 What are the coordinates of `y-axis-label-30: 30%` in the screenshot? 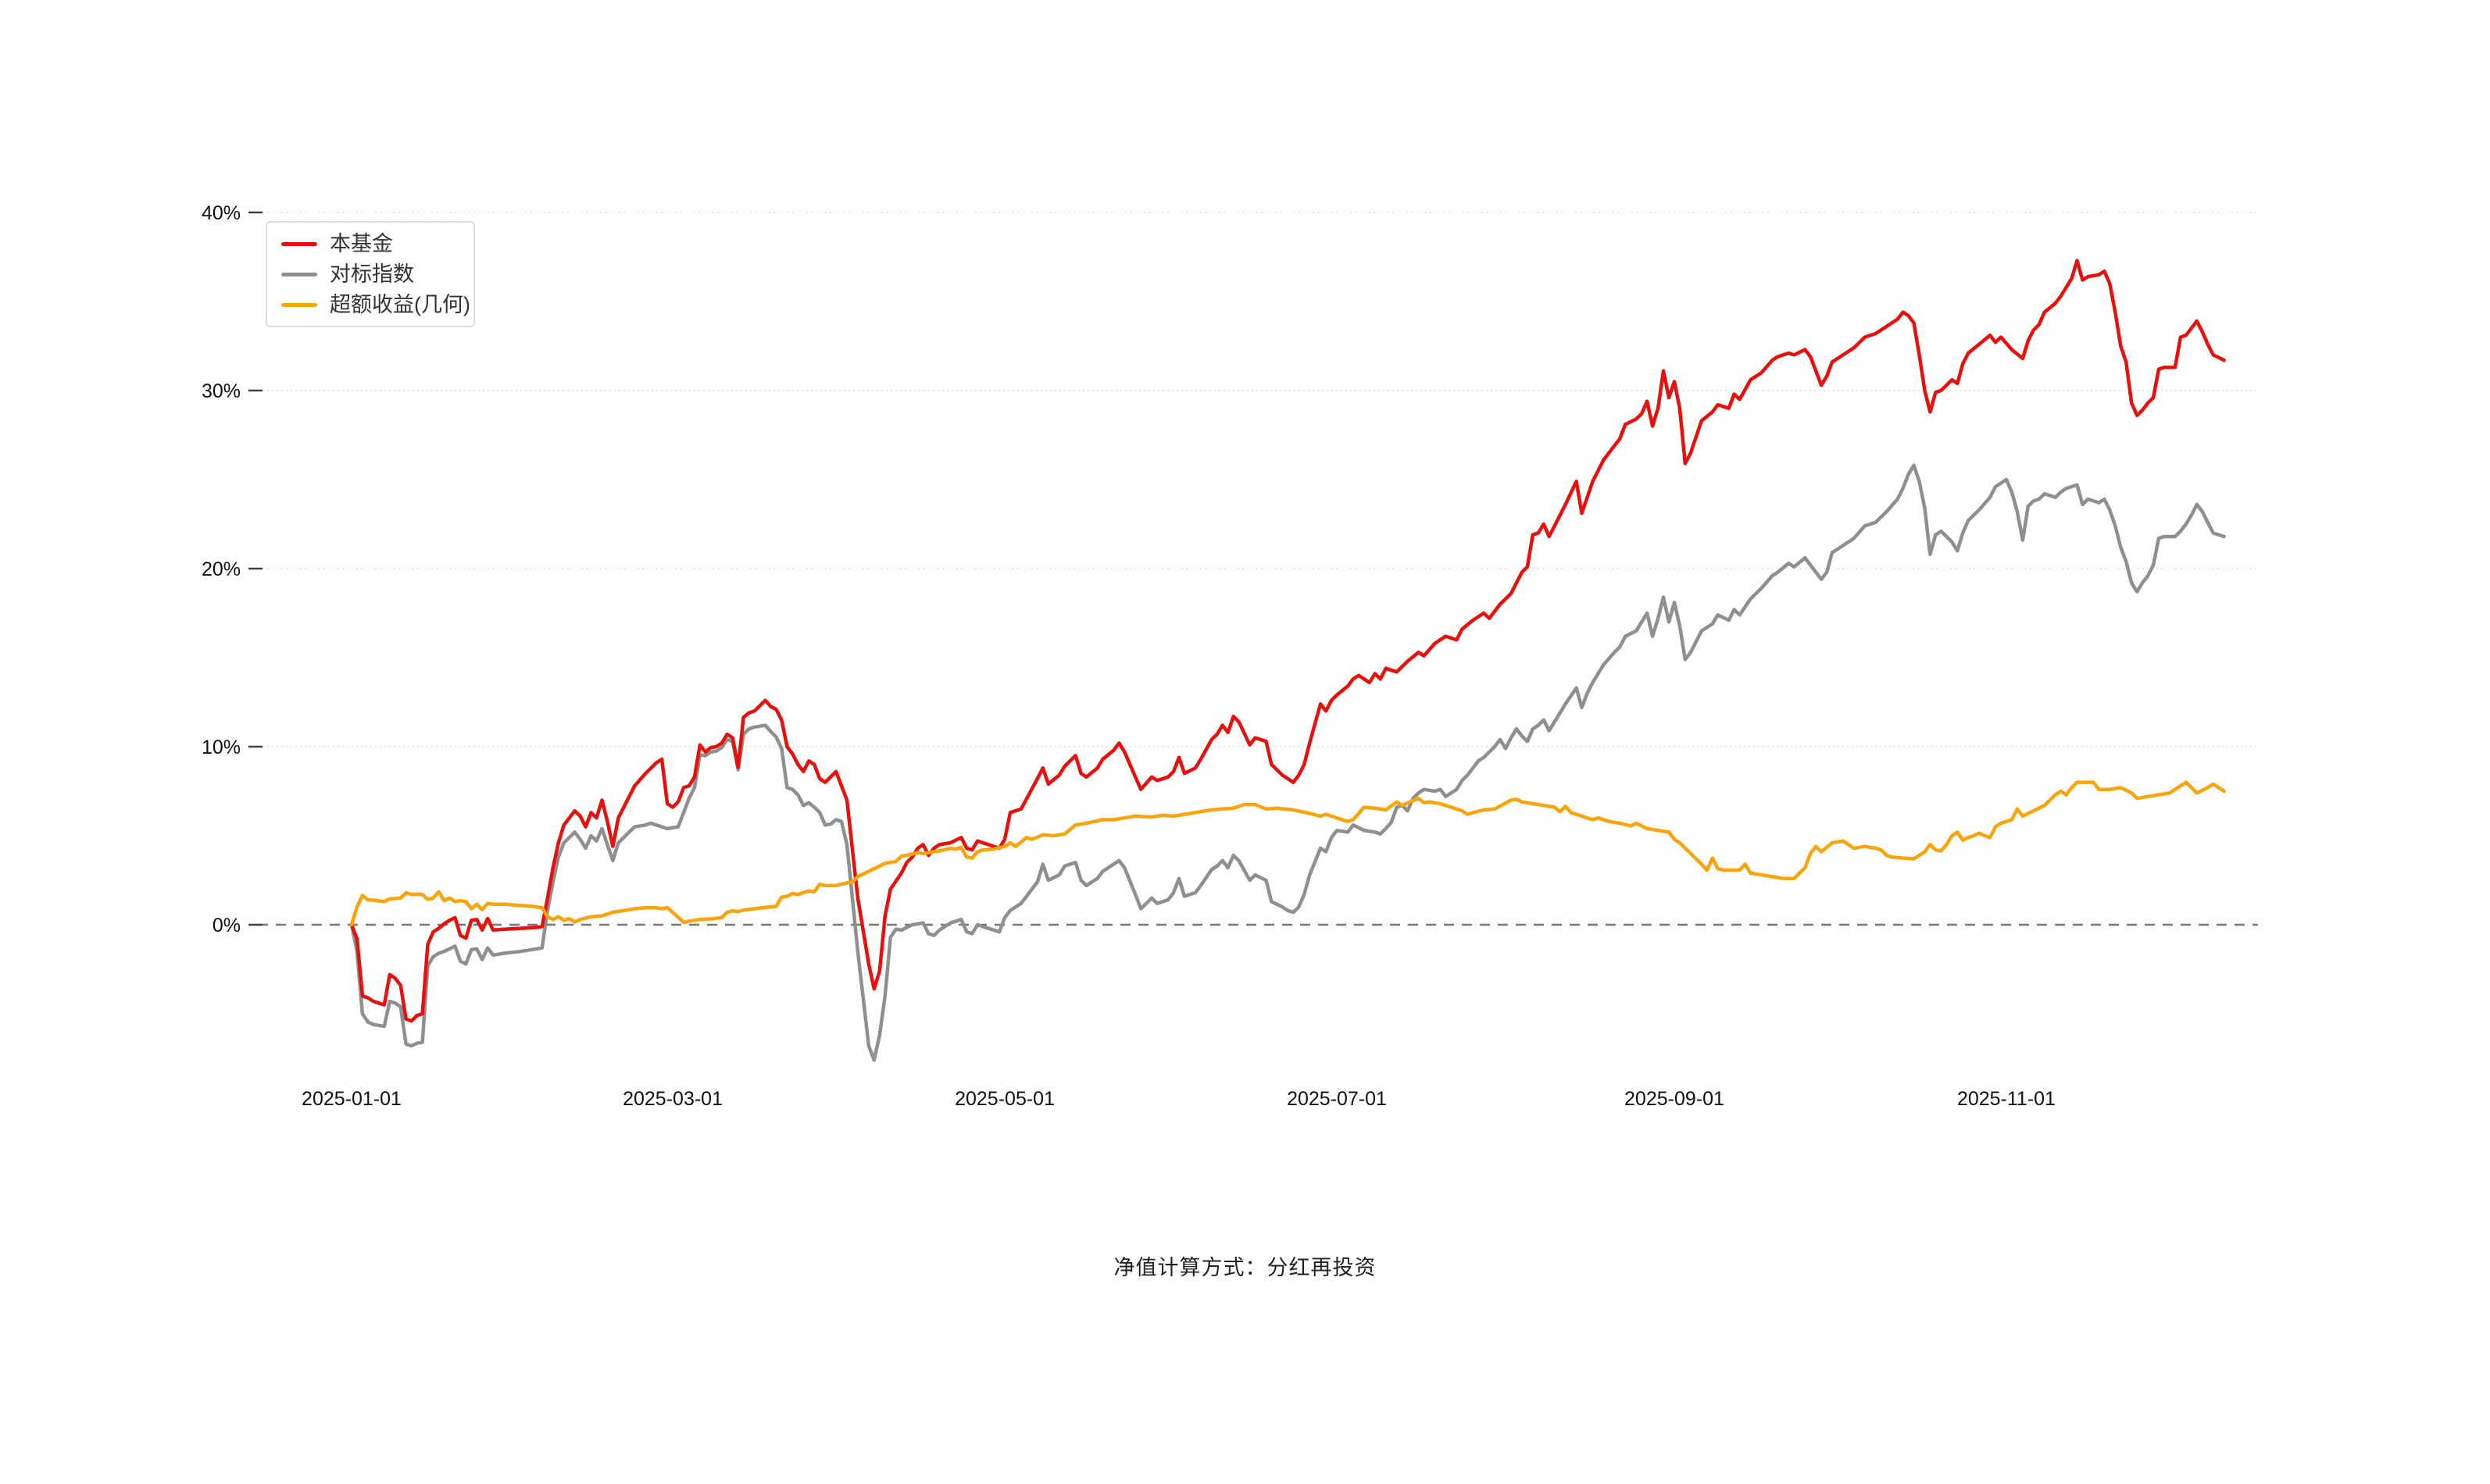 It's located at (221, 391).